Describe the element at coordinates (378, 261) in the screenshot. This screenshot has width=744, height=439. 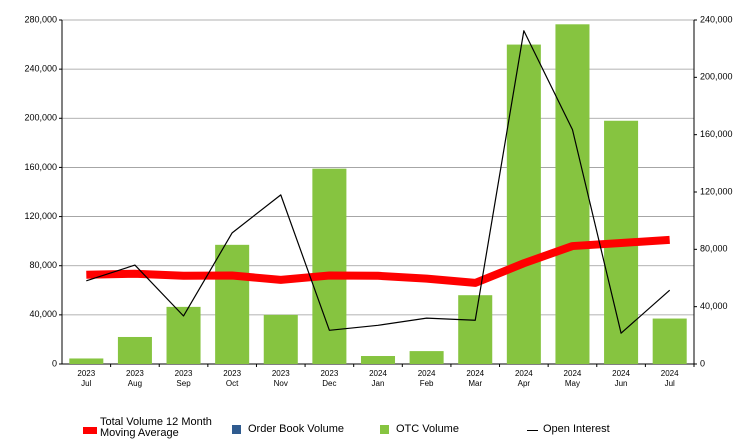
I see `line-series` at that location.